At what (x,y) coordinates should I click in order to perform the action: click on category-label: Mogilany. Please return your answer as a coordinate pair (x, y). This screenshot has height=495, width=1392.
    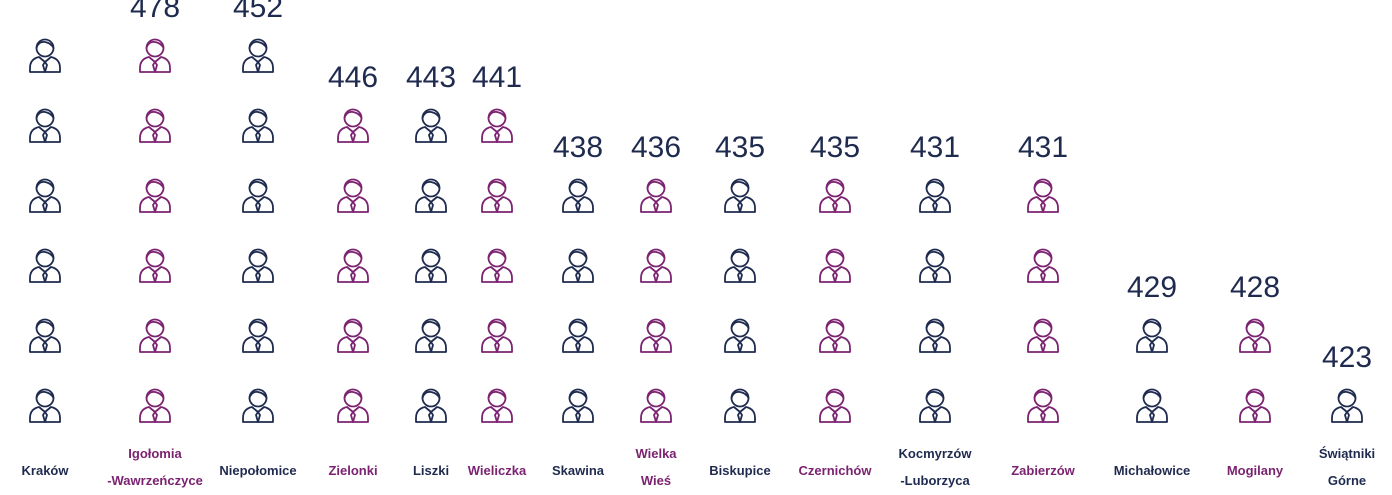
    Looking at the image, I should click on (1255, 470).